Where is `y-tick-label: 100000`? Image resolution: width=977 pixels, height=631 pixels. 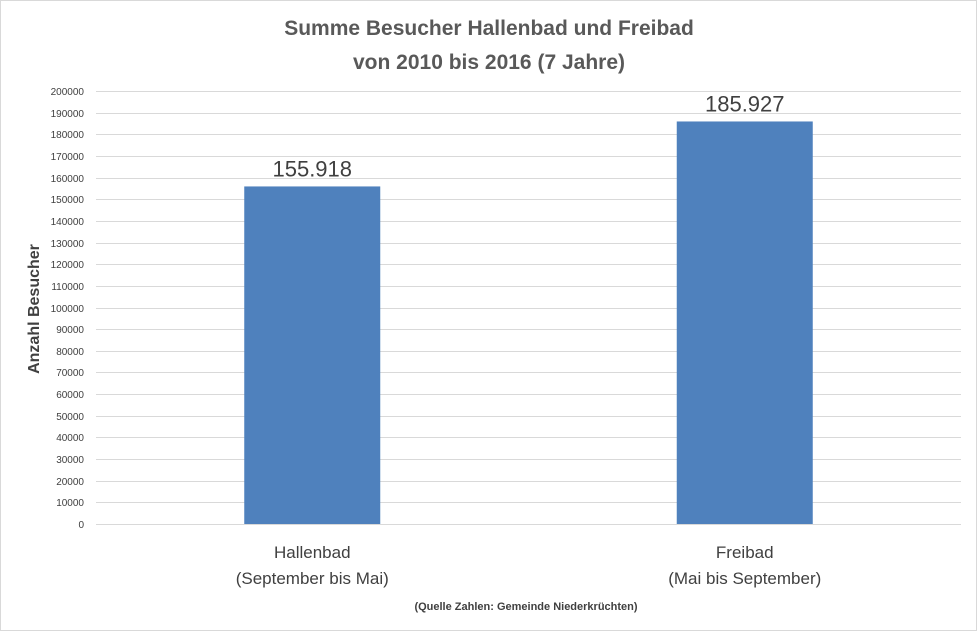
y-tick-label: 100000 is located at coordinates (68, 309).